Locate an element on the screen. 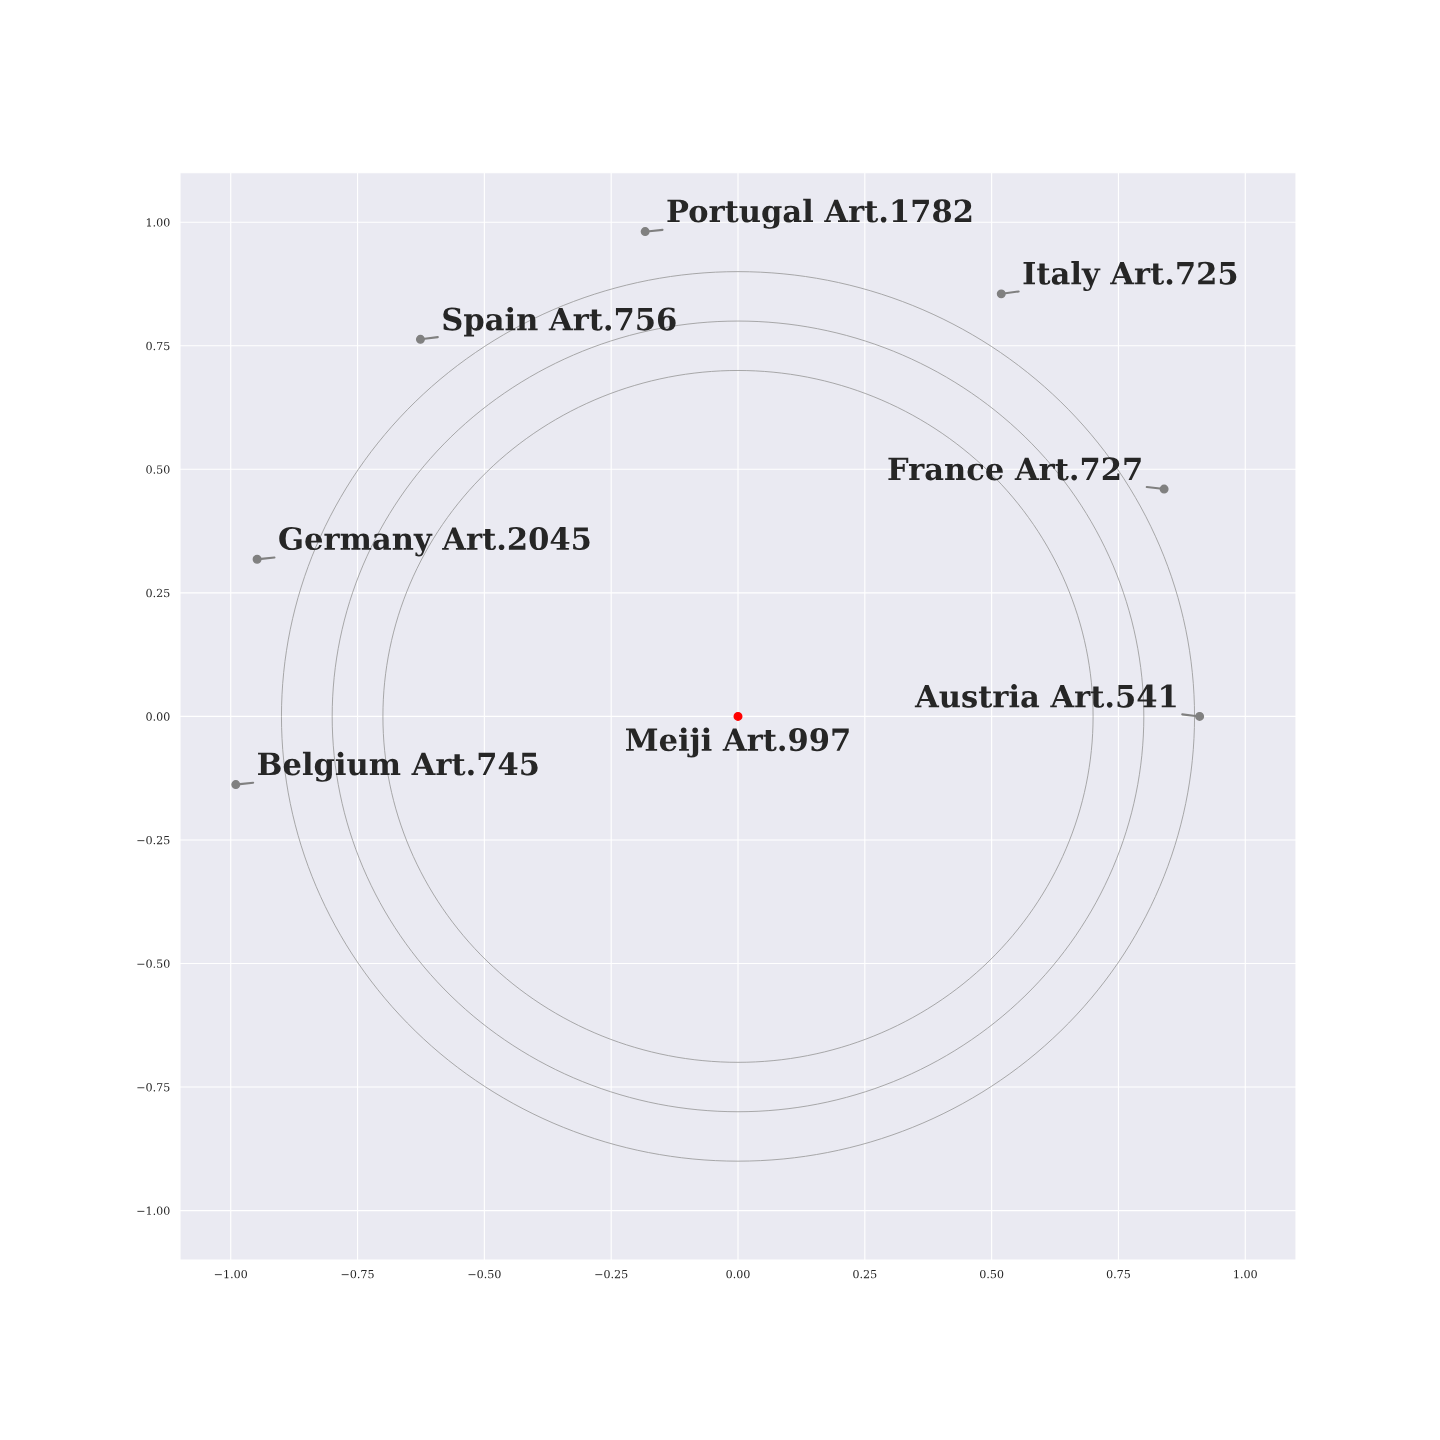 The image size is (1440, 1440). x-tick-label: 0.50 is located at coordinates (992, 1274).